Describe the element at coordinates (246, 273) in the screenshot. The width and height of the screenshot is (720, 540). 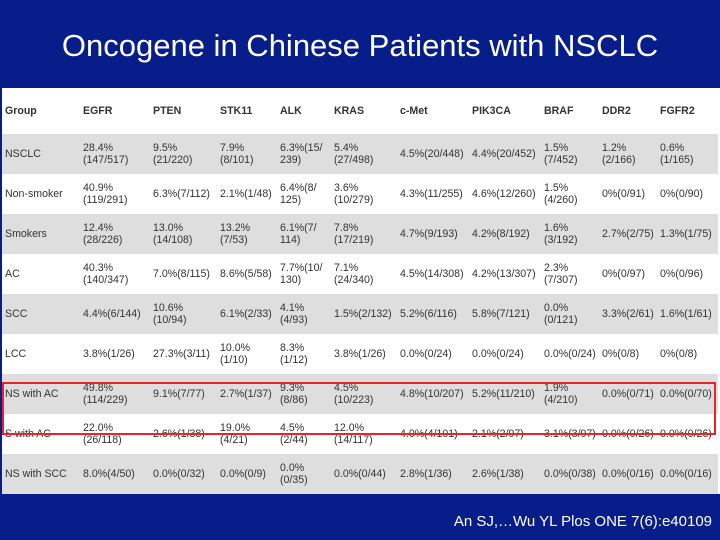
I see `table-cell: 8.6%(5/58)` at that location.